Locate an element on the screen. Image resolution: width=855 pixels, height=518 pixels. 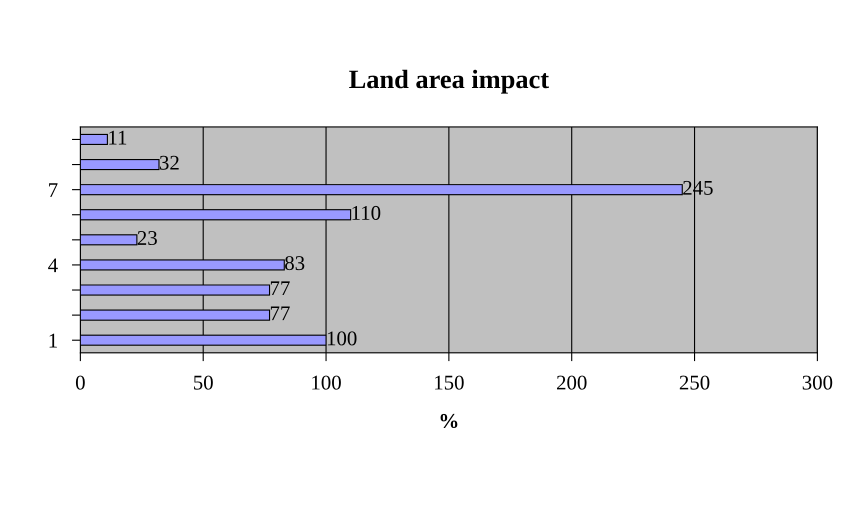
chart-title: Land area impact is located at coordinates (449, 82).